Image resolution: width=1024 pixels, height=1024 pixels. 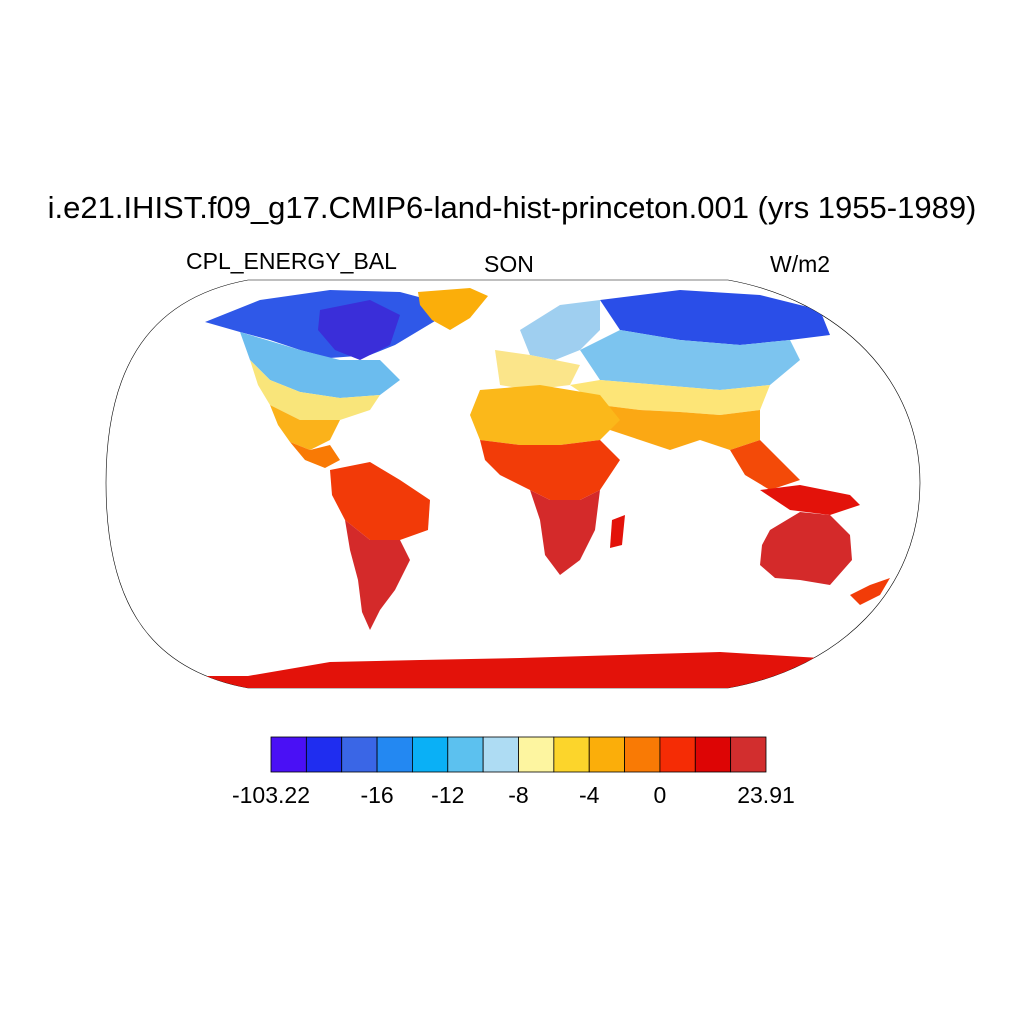 I want to click on africa-south, so click(x=565, y=532).